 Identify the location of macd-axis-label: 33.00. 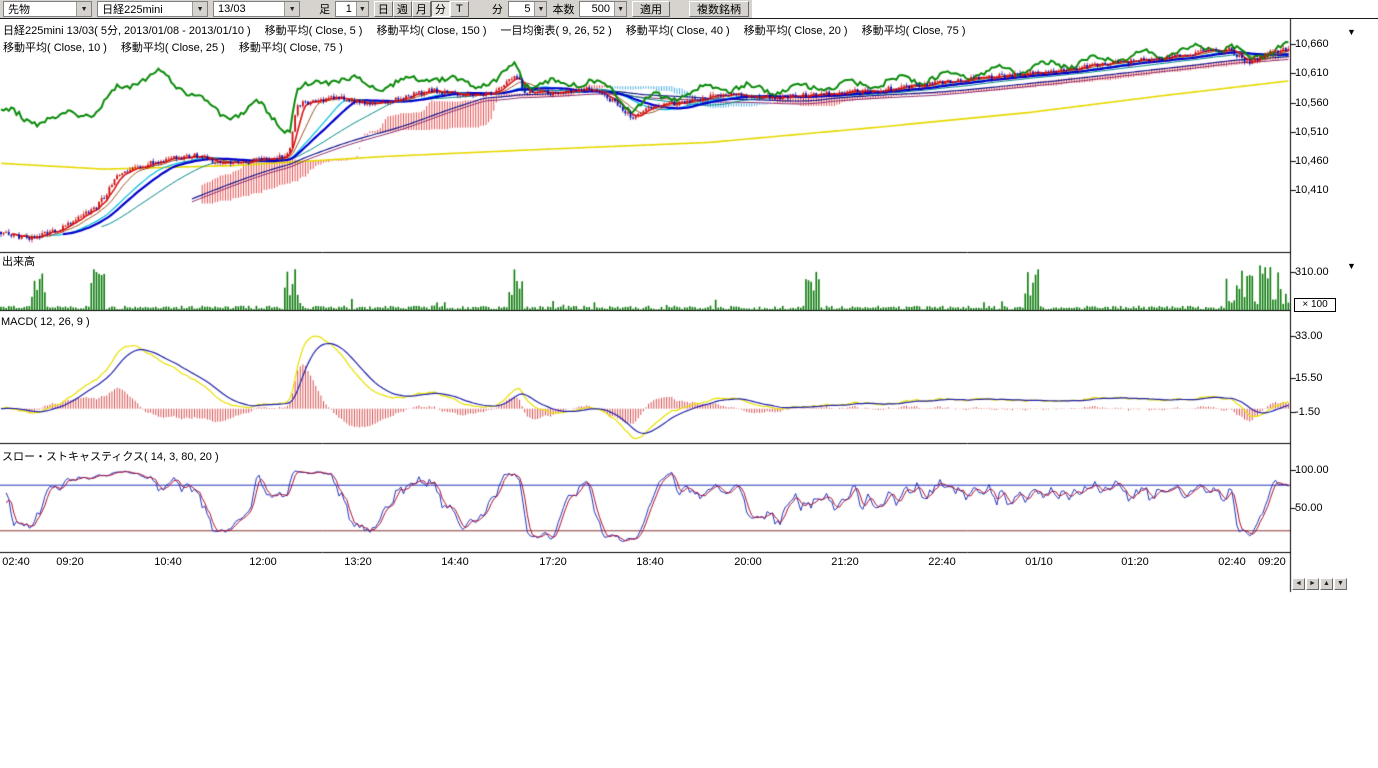
(1309, 336).